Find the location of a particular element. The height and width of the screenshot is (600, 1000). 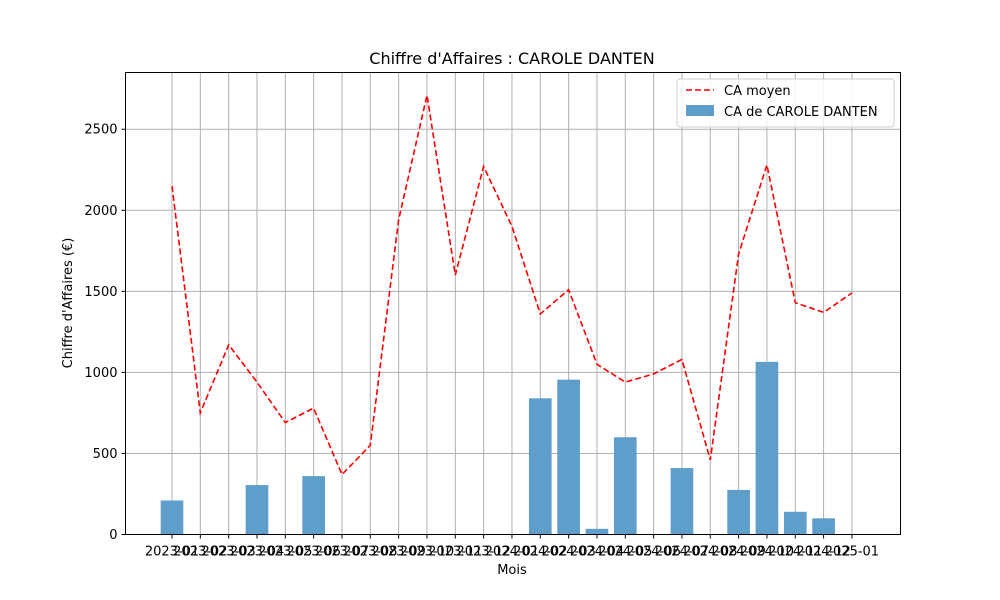

x-tick-label: 2024-01 is located at coordinates (512, 552).